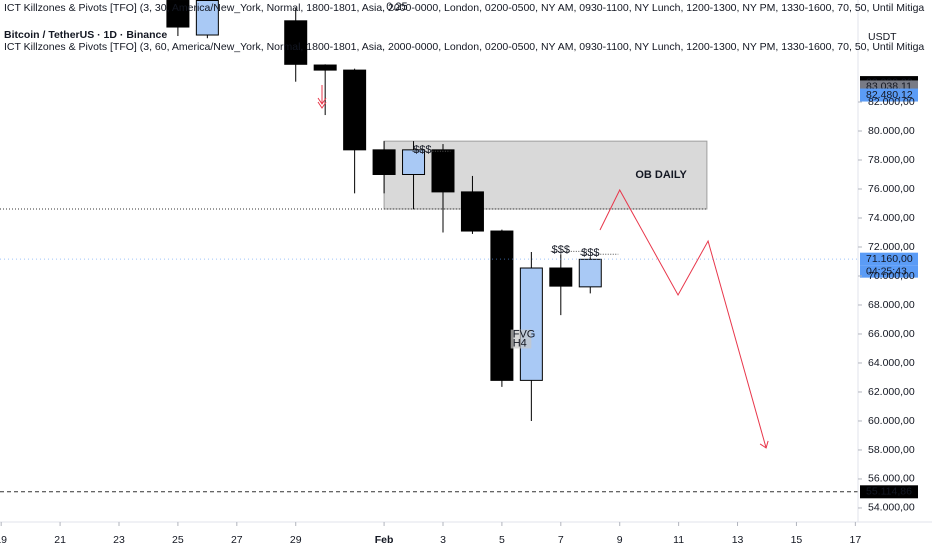  I want to click on countdown-box, so click(889, 271).